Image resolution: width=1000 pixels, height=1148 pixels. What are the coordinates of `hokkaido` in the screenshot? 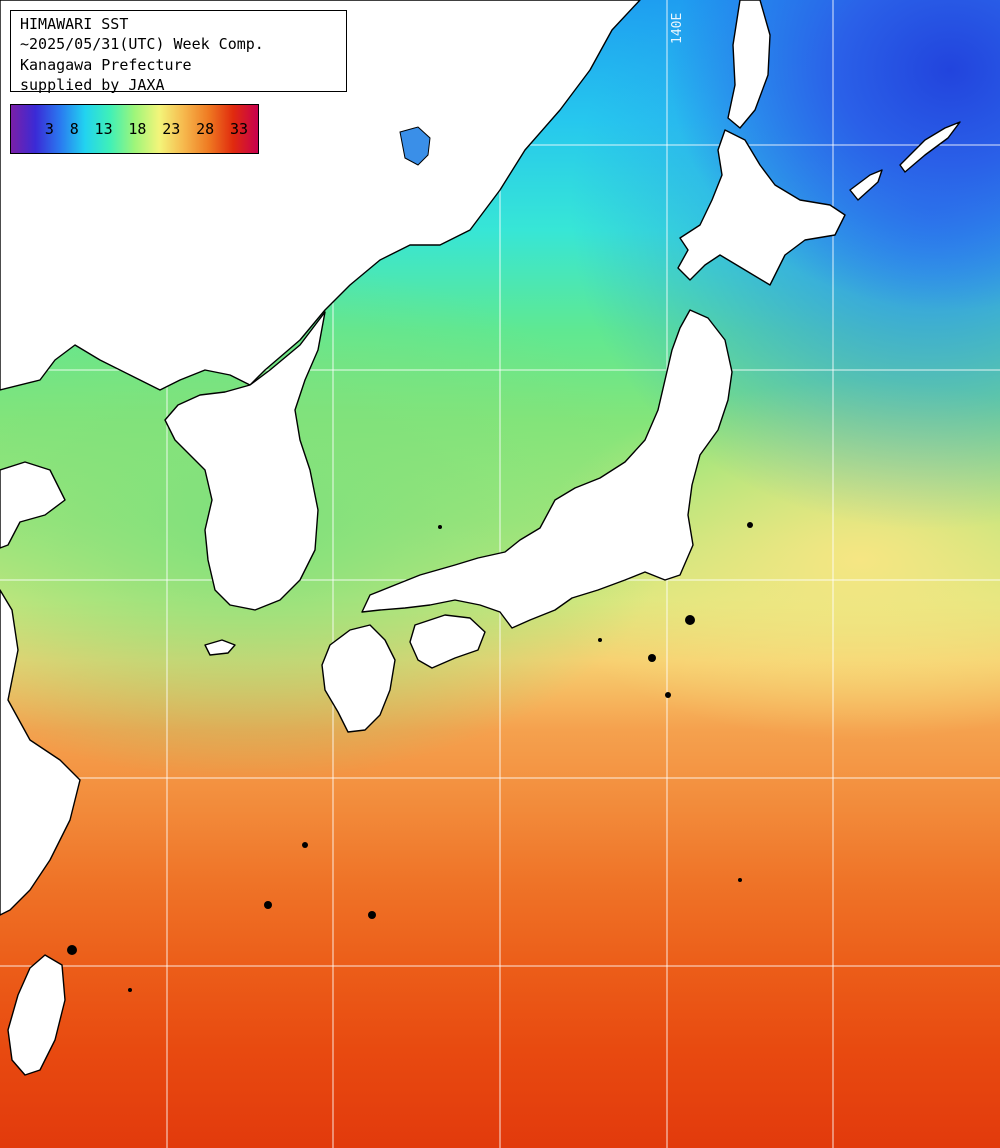 It's located at (761, 207).